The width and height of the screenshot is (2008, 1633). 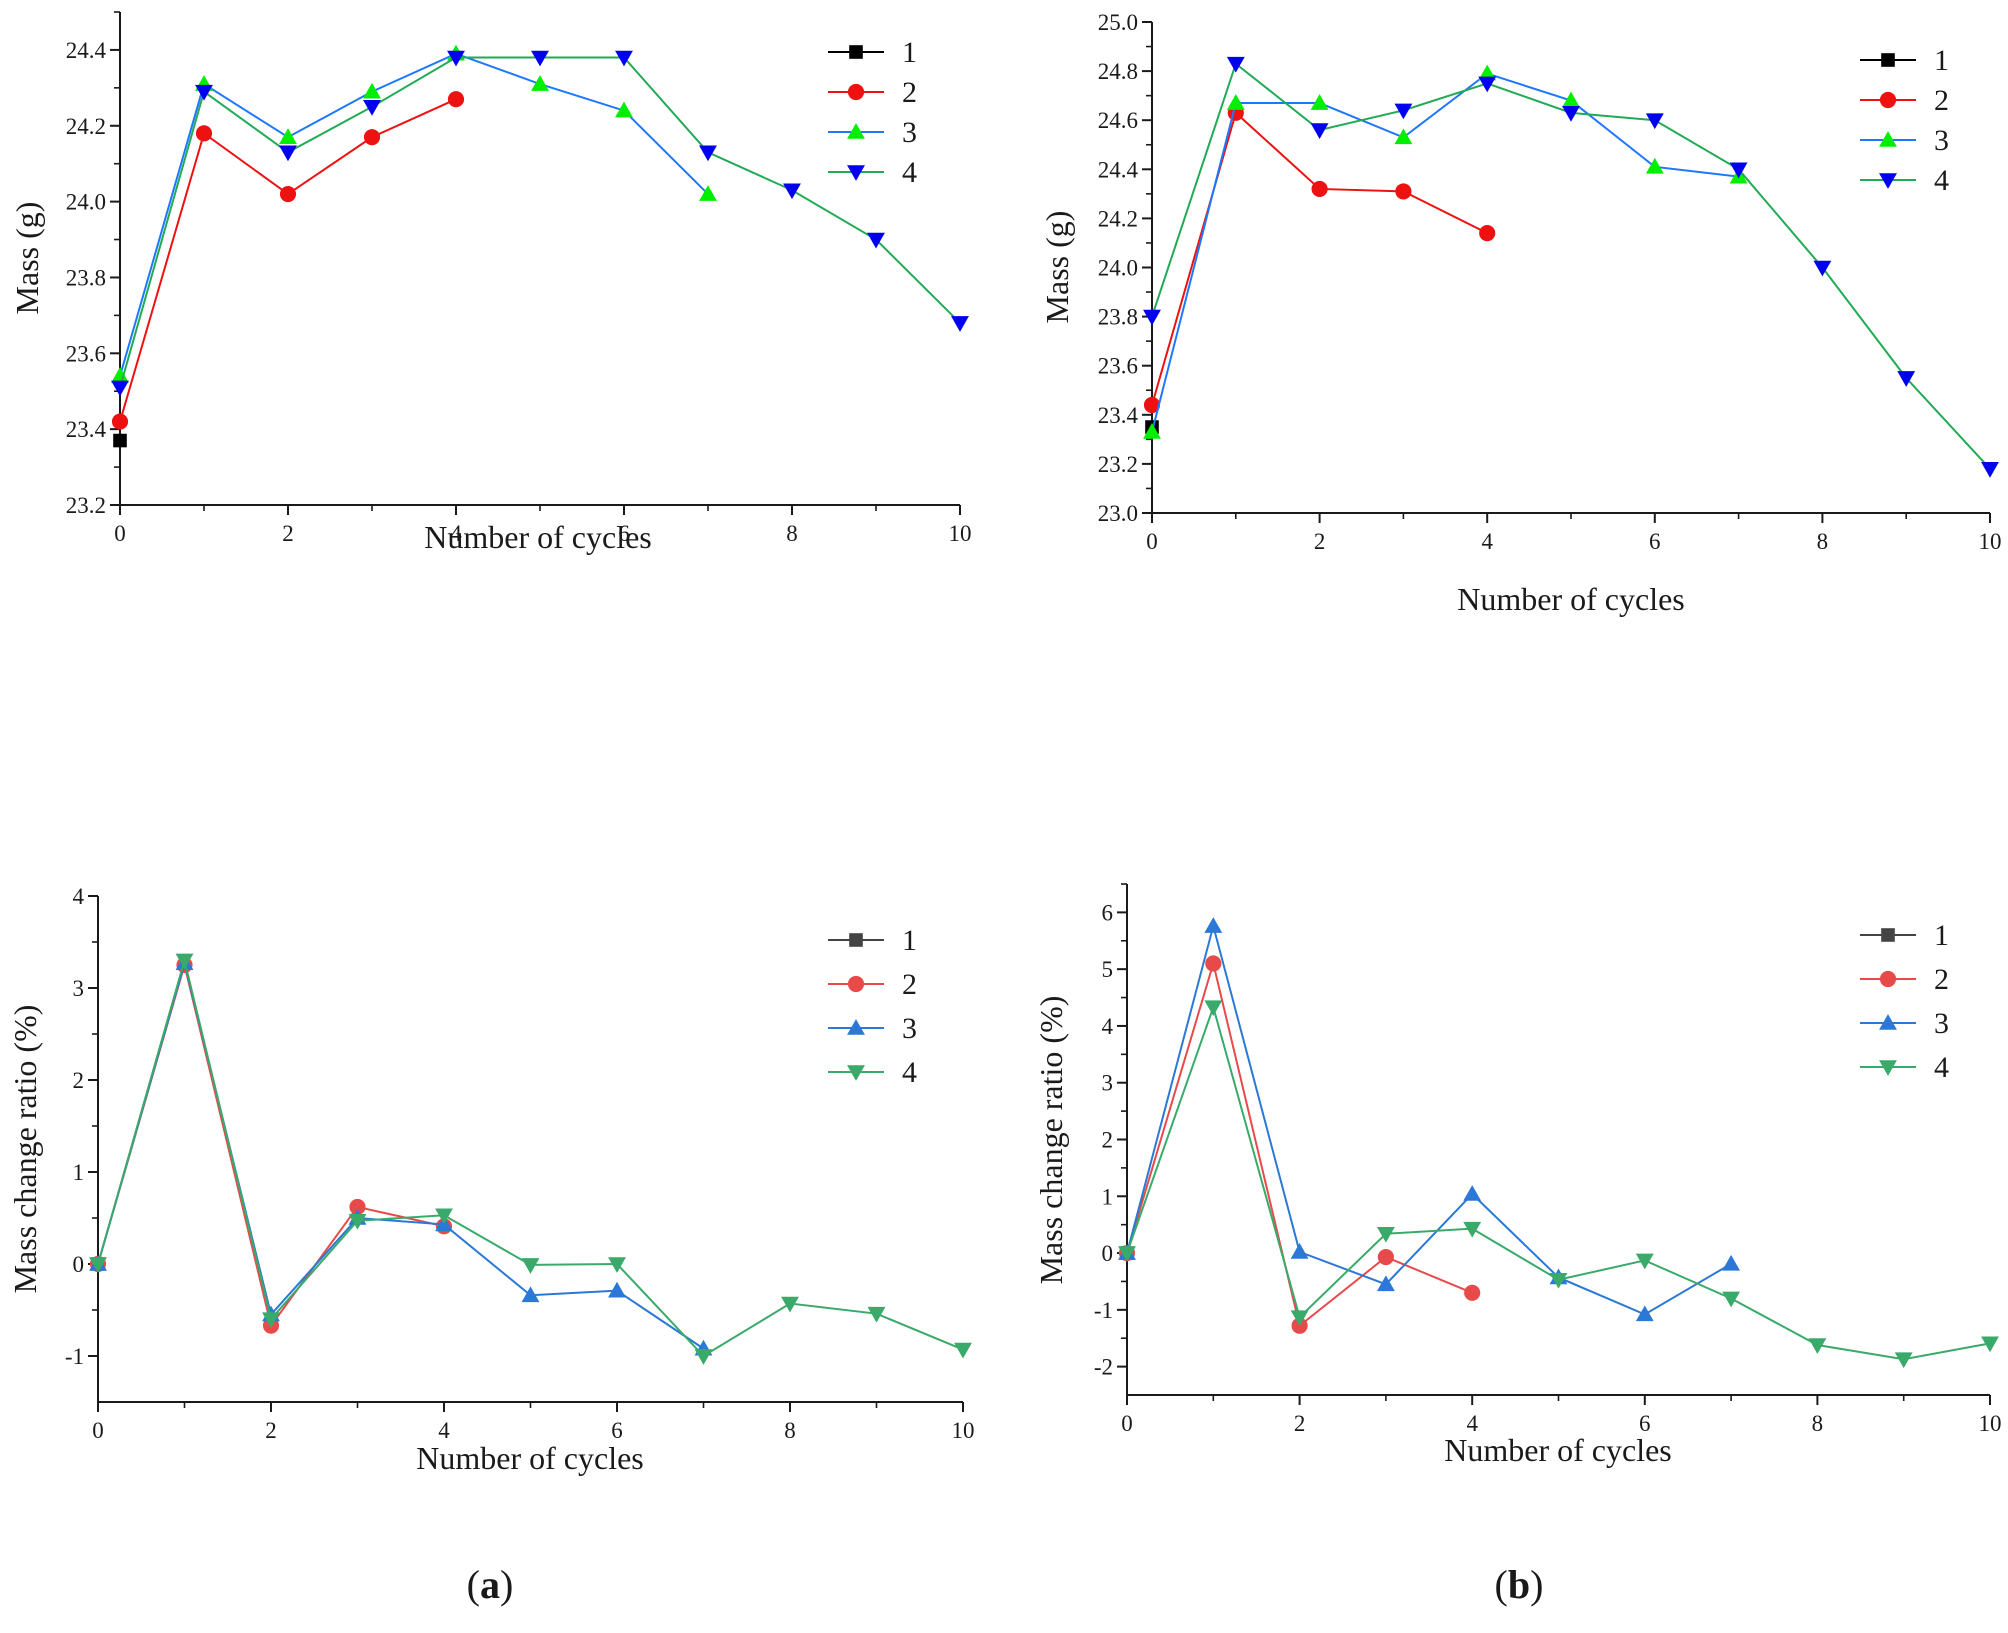 I want to click on x-tick-label: 2, so click(x=271, y=1430).